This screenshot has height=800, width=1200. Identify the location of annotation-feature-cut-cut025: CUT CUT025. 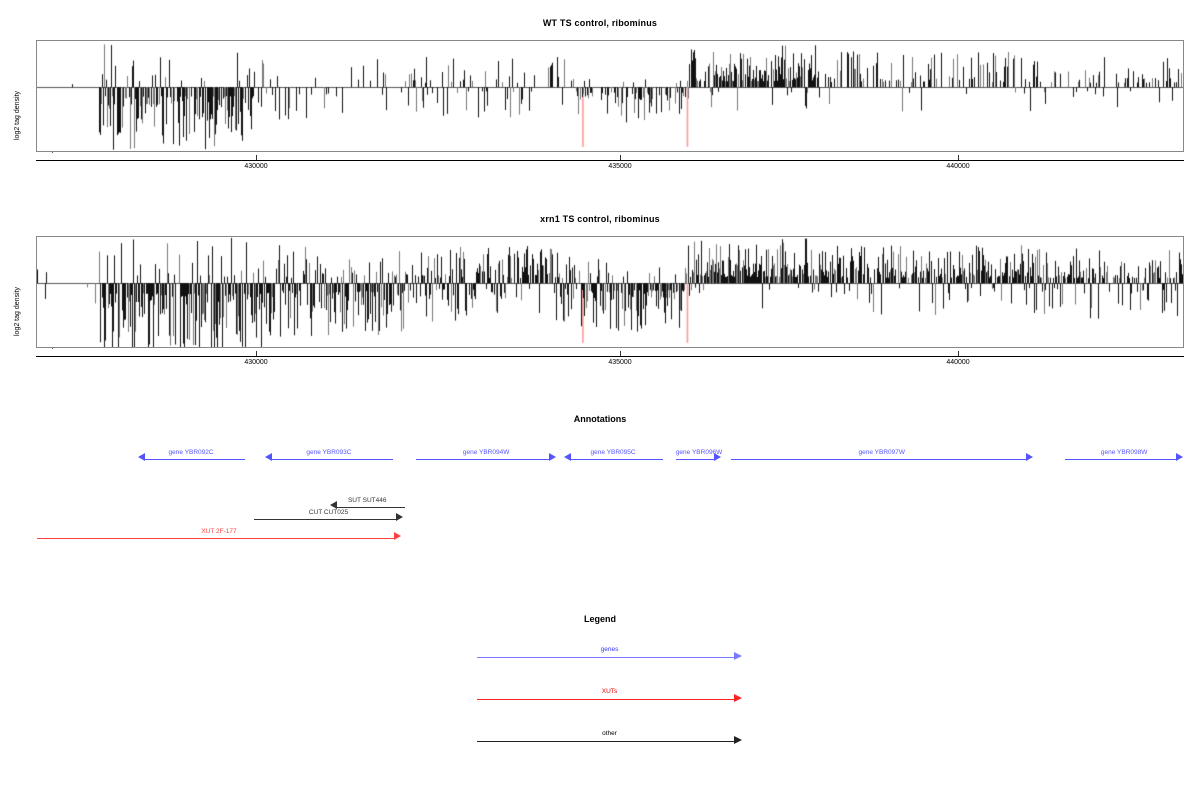
(328, 516).